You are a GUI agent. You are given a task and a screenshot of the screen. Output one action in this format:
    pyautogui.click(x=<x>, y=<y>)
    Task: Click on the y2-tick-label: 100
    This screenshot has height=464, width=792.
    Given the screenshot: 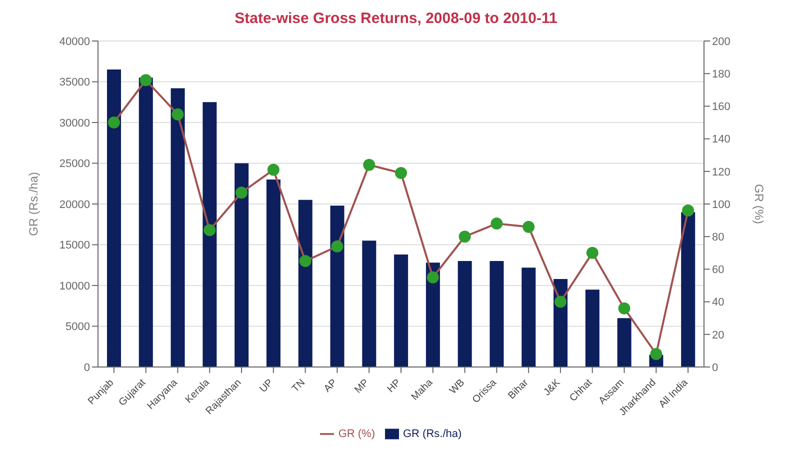 What is the action you would take?
    pyautogui.click(x=721, y=204)
    